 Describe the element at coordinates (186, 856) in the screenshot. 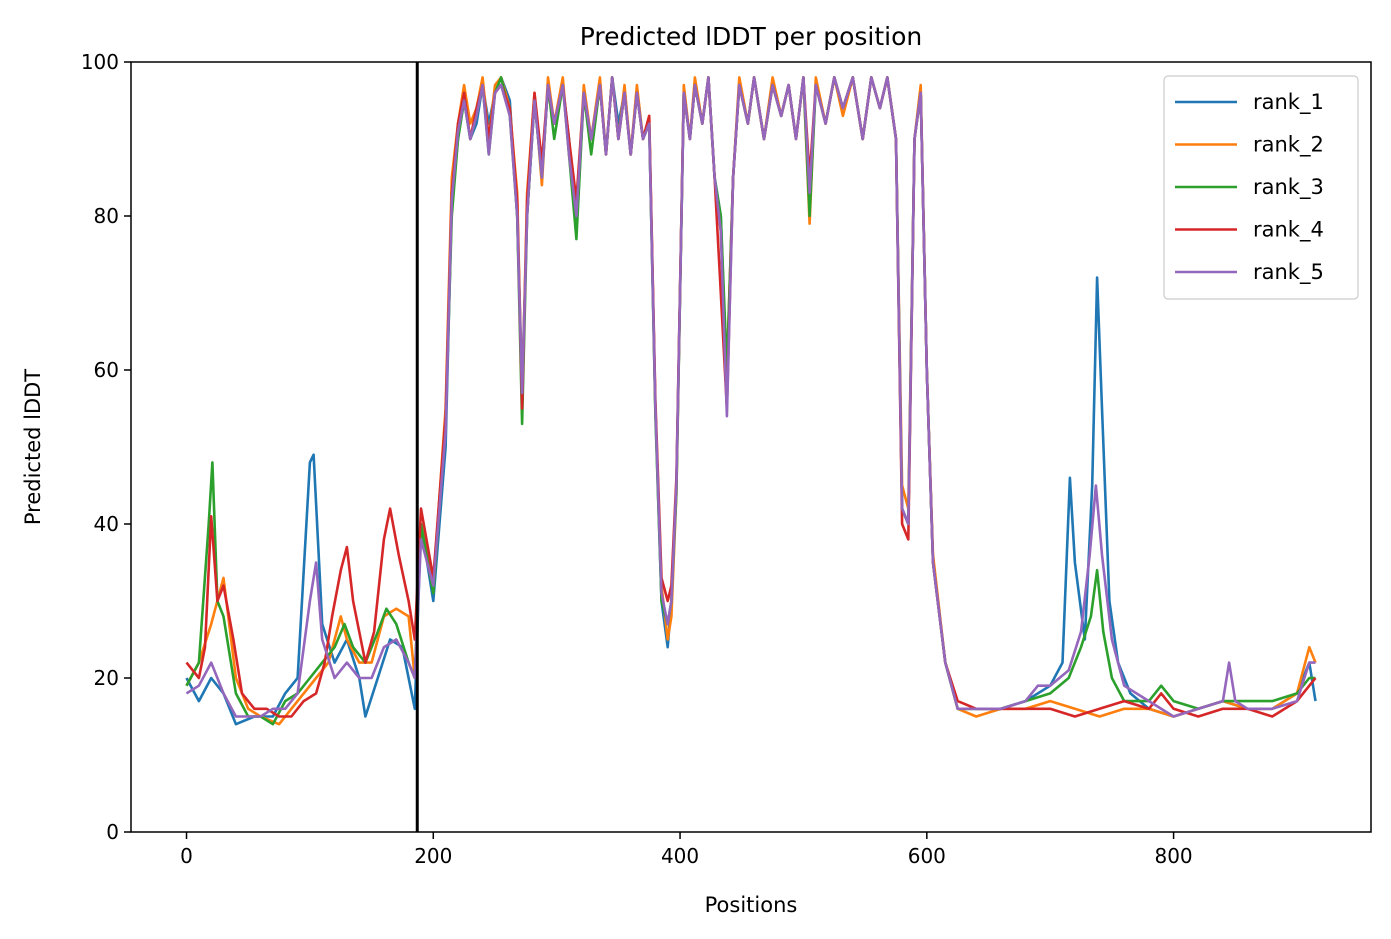

I see `x-tick-label: 0` at that location.